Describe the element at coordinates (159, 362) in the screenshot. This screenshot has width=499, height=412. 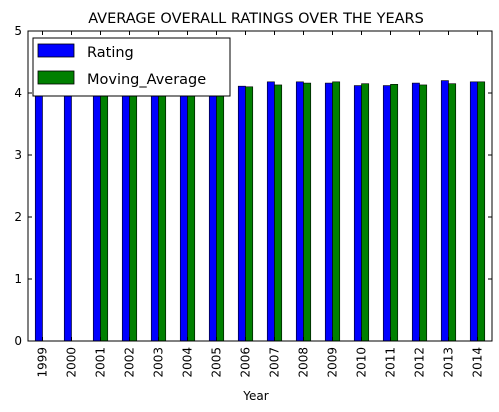
I see `x-tick-label: 2003` at that location.